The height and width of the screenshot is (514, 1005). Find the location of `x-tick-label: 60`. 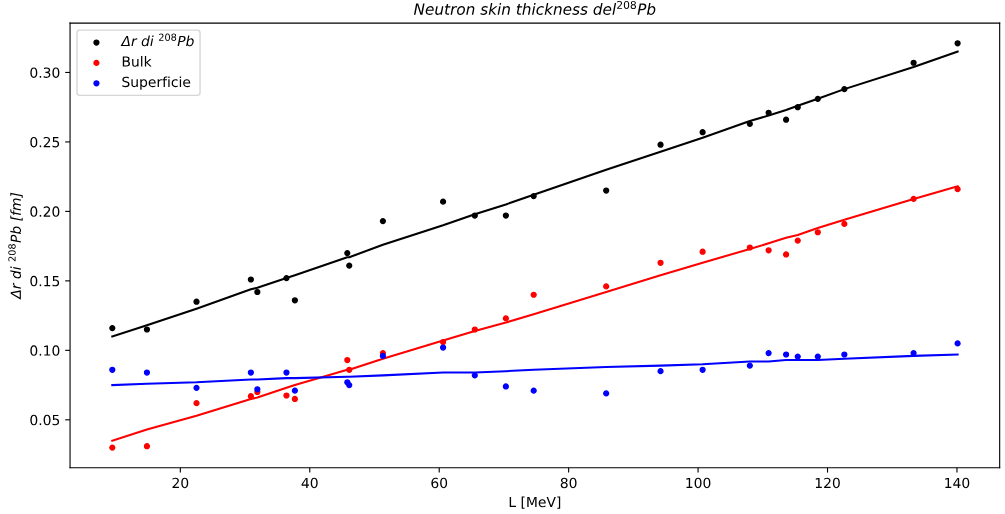

x-tick-label: 60 is located at coordinates (439, 483).